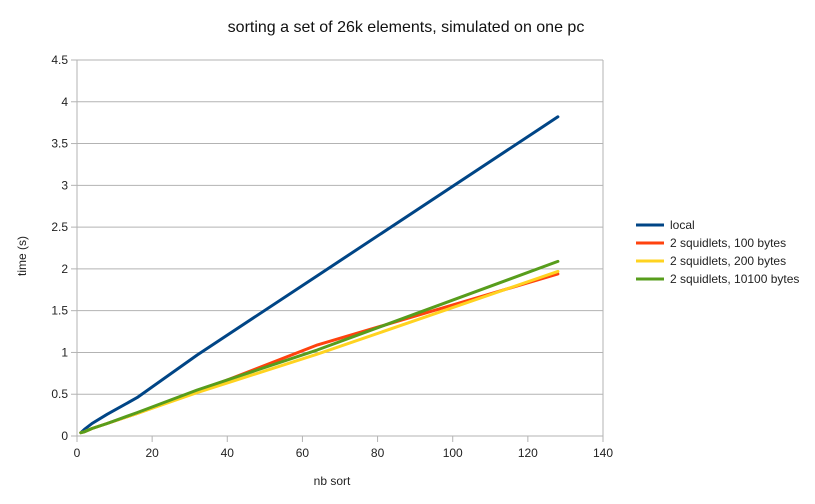 This screenshot has width=815, height=504. Describe the element at coordinates (59, 311) in the screenshot. I see `y-tick-label: 1.5` at that location.